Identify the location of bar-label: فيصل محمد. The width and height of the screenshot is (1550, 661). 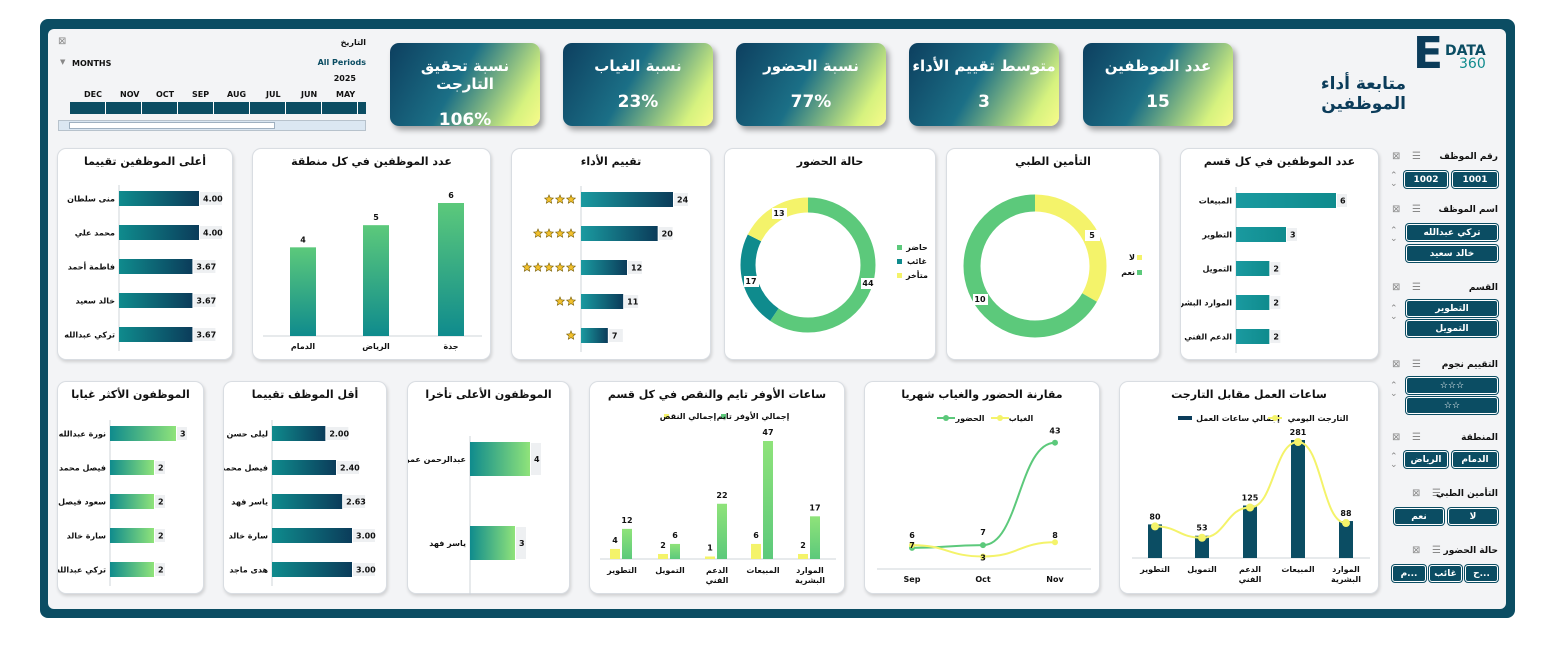
(82, 468).